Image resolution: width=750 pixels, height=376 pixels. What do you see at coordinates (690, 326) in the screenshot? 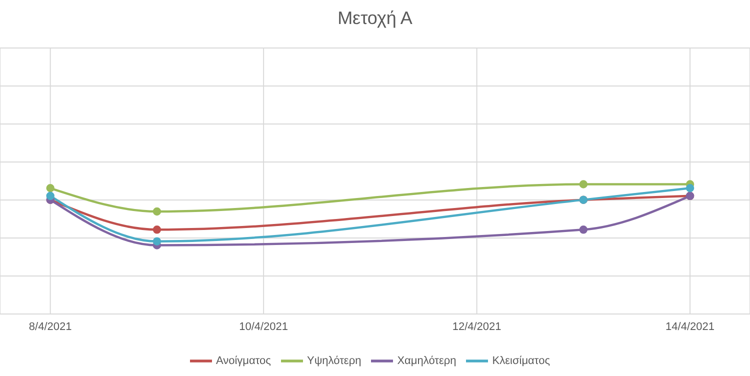
I see `x-tick-label: 14/4/2021` at bounding box center [690, 326].